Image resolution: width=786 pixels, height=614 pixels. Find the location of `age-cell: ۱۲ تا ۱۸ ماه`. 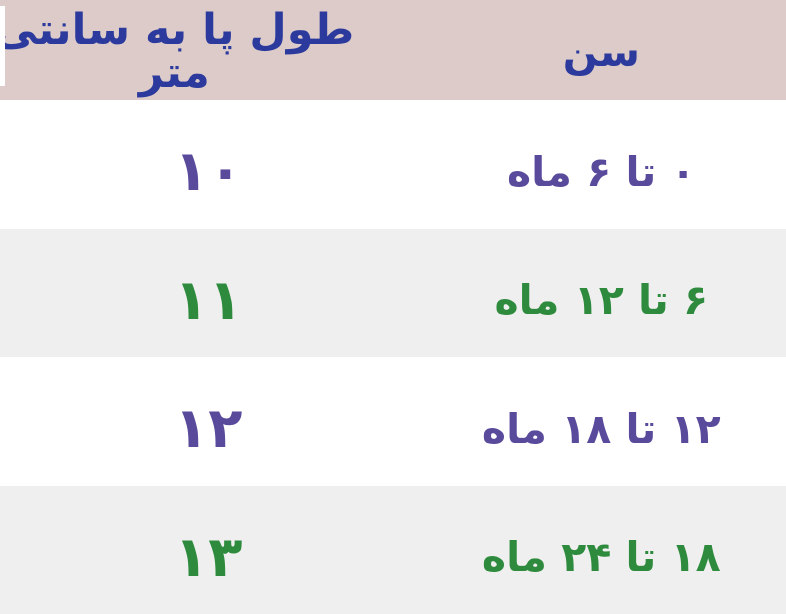

age-cell: ۱۲ تا ۱۸ ماه is located at coordinates (601, 428).